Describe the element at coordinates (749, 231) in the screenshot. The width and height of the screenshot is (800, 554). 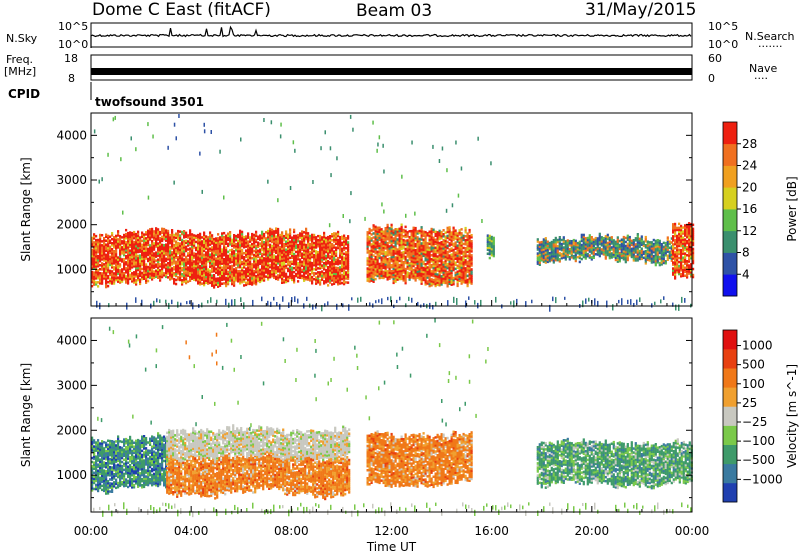
I see `power-colorbar-tick-label: 12` at that location.